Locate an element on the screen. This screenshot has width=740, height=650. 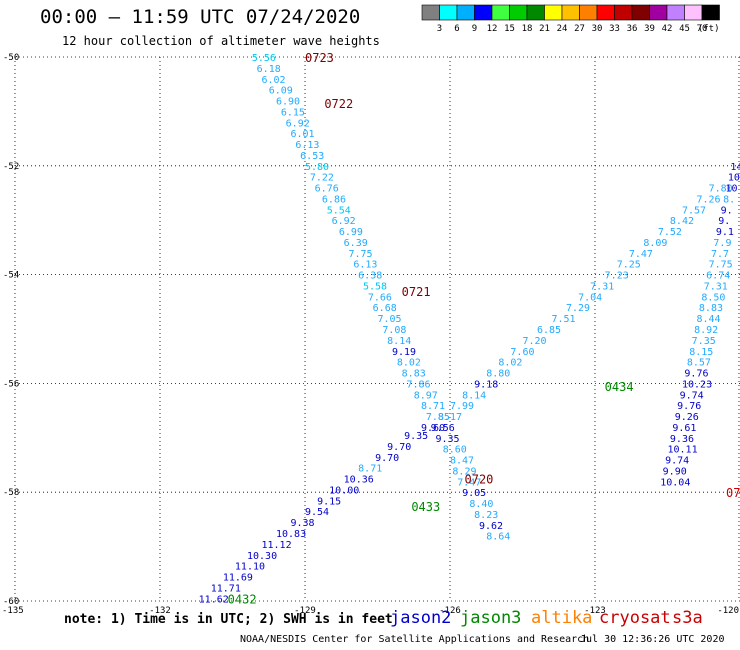
wave-height-value: 6.99 is located at coordinates (351, 232).